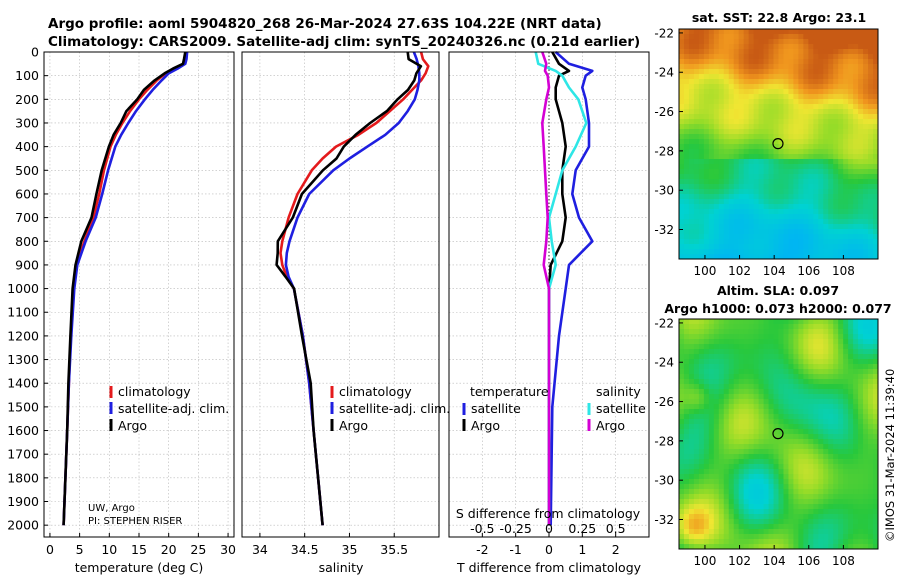 This screenshot has width=900, height=580. I want to click on y-tick-label: 900, so click(27, 264).